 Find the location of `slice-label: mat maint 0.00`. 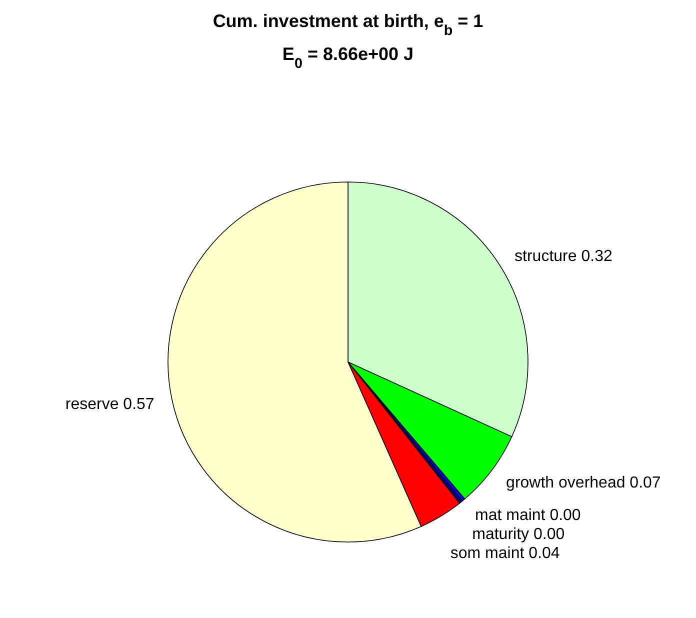

slice-label: mat maint 0.00 is located at coordinates (528, 515).